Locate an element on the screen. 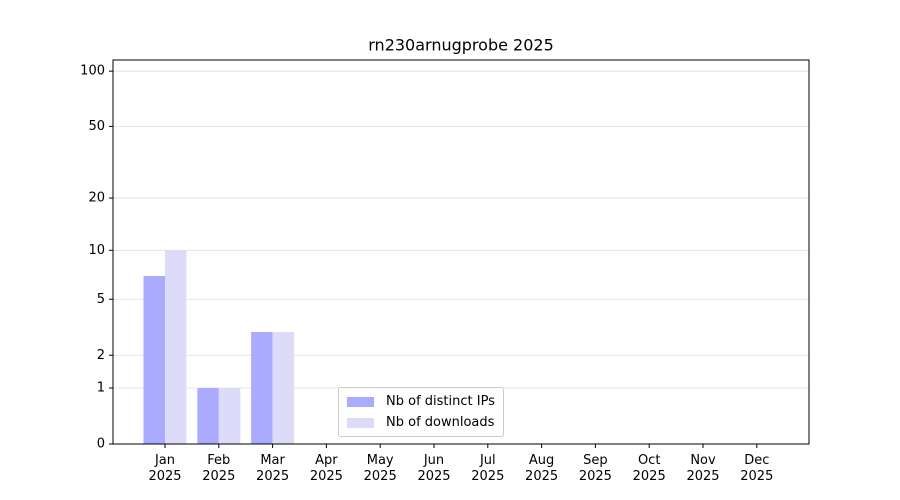 This screenshot has width=900, height=500. y-tick-label: 50 is located at coordinates (96, 126).